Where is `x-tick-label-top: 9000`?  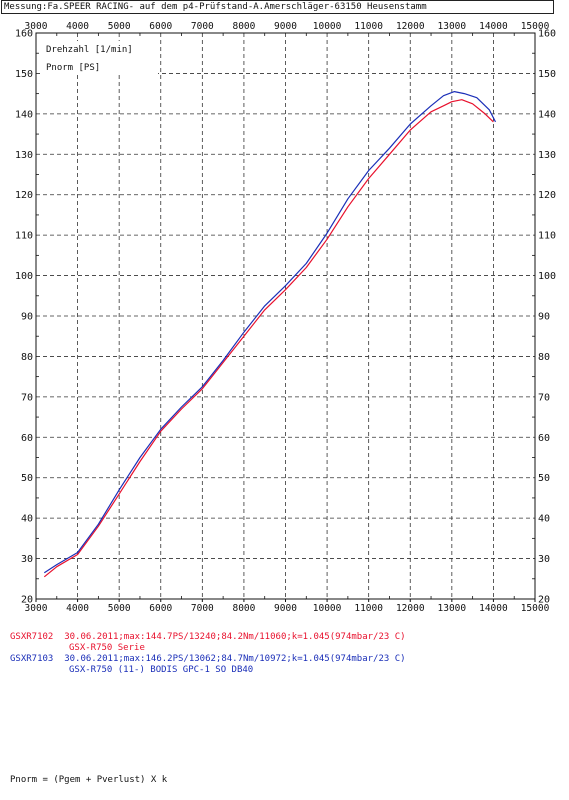 x-tick-label-top: 9000 is located at coordinates (285, 26).